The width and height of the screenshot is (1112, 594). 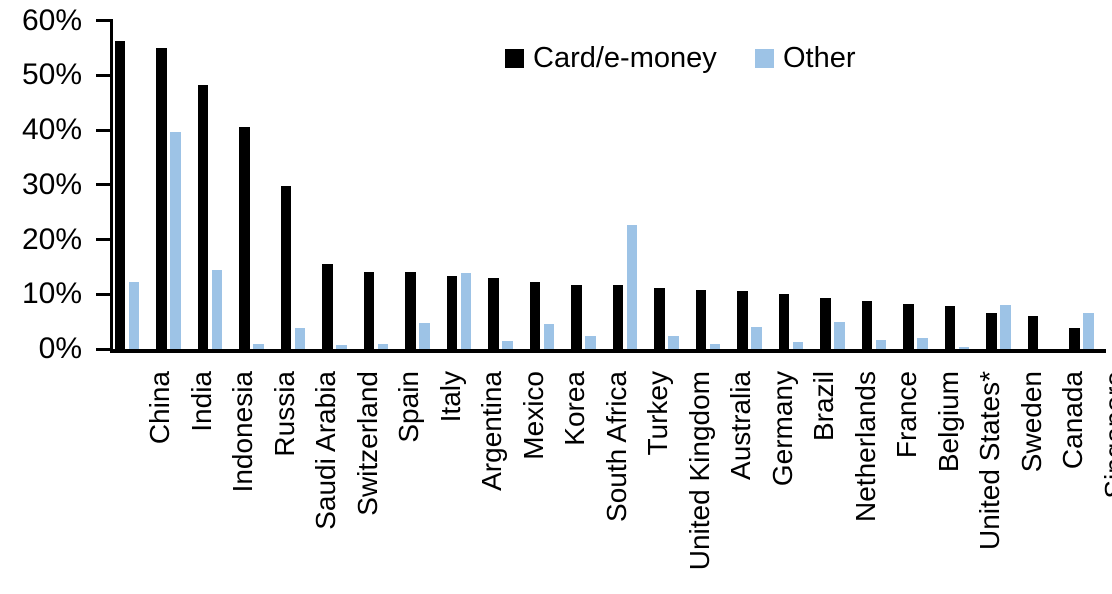 What do you see at coordinates (658, 413) in the screenshot?
I see `x-axis-label-turkey: Turkey` at bounding box center [658, 413].